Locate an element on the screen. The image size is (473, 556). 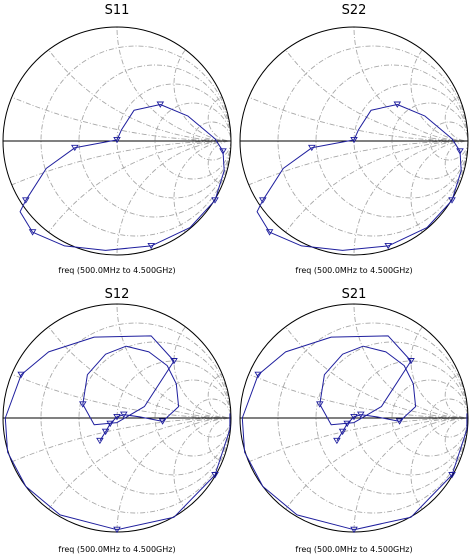
trace-s11 is located at coordinates (122, 177).